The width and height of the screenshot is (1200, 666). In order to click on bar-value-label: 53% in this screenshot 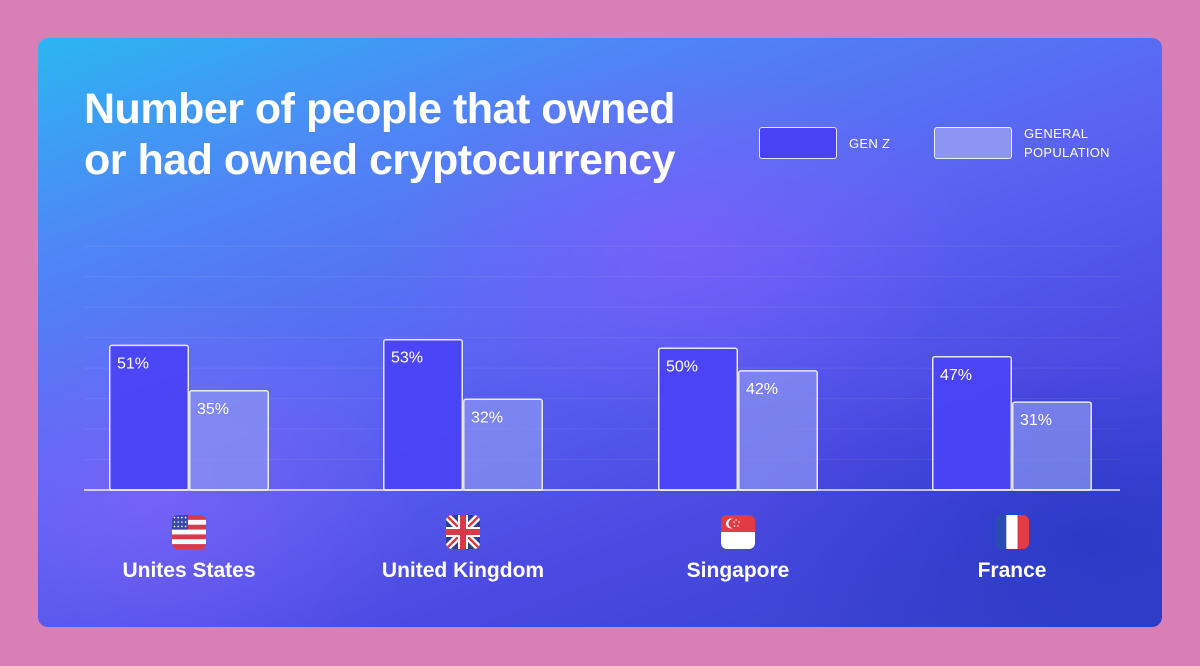, I will do `click(407, 358)`.